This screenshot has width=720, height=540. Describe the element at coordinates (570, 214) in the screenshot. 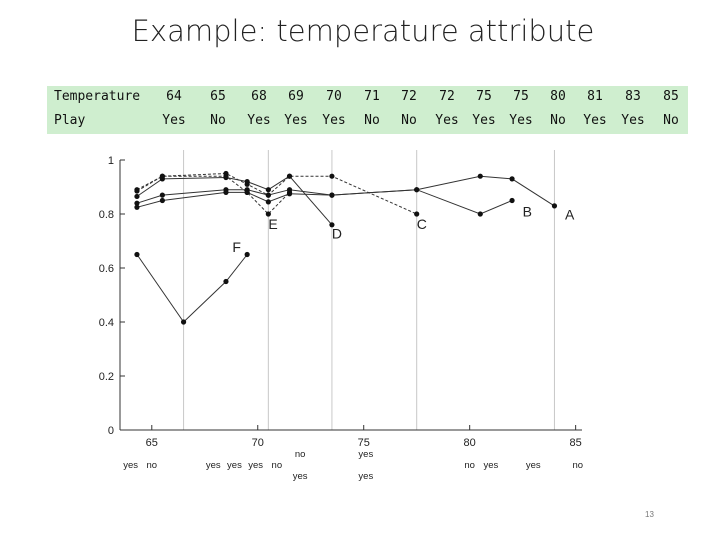

I see `curve-label-a: A` at that location.